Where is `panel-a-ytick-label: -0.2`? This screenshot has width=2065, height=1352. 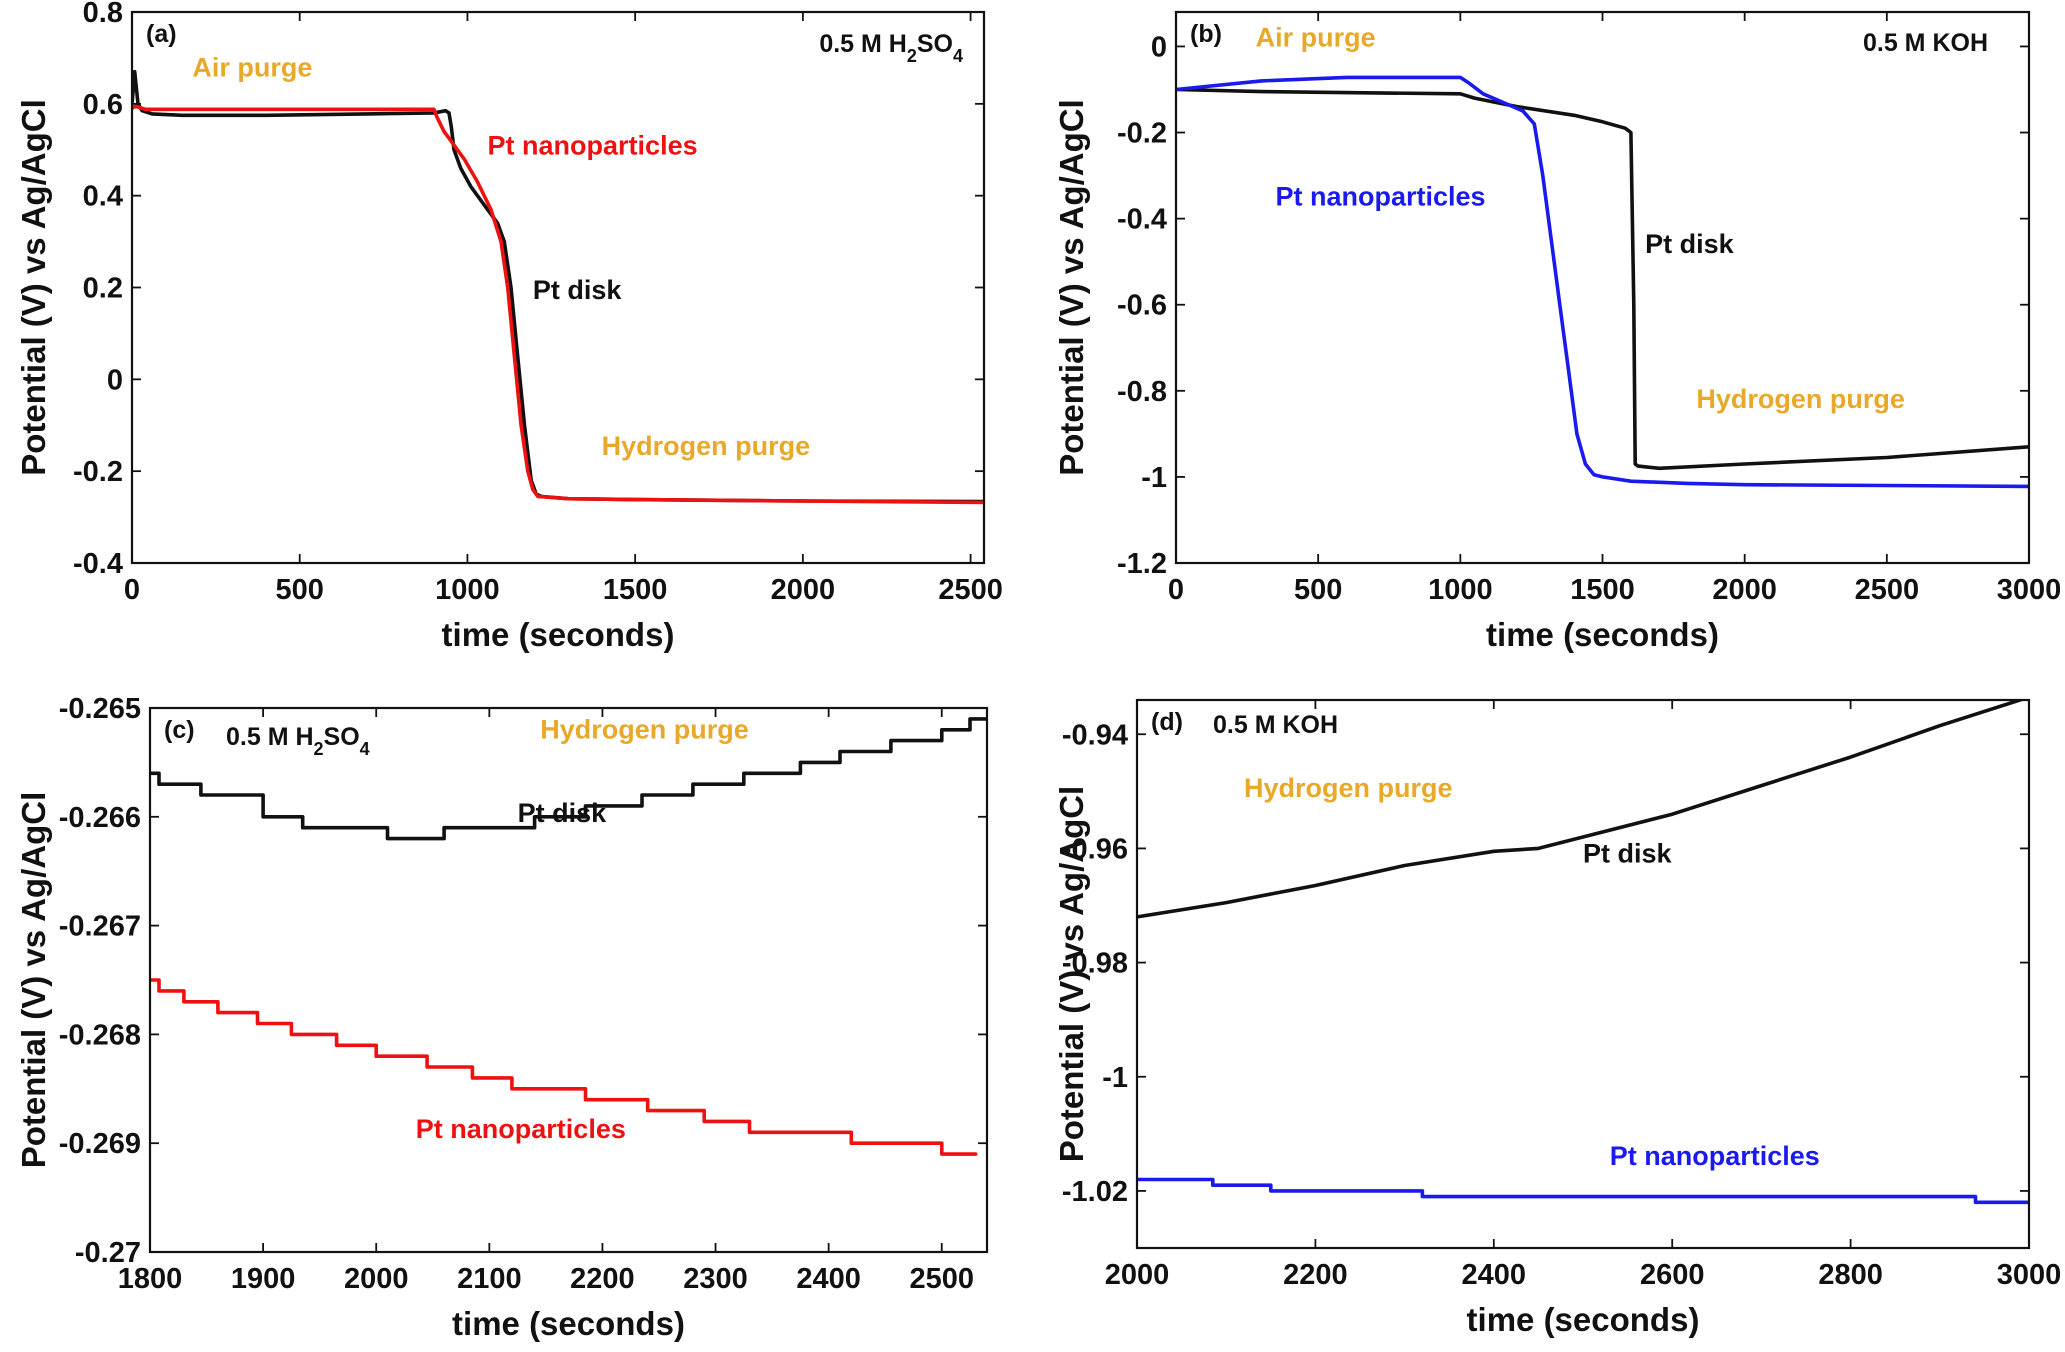 panel-a-ytick-label: -0.2 is located at coordinates (98, 472).